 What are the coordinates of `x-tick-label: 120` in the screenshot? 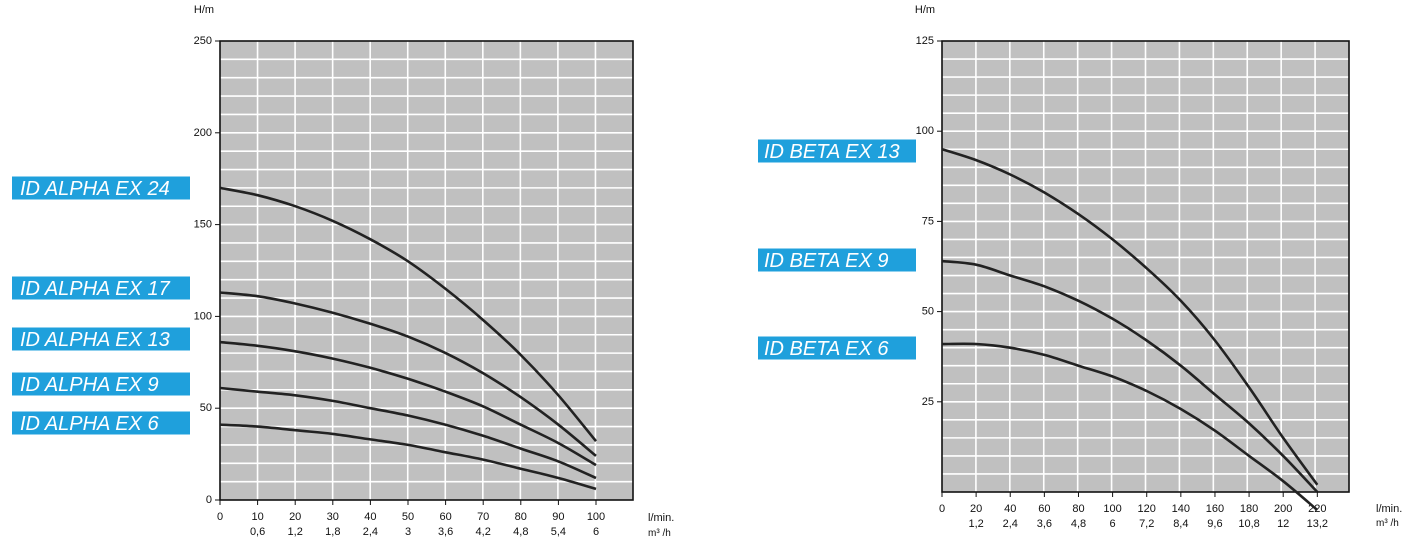 It's located at (1147, 509).